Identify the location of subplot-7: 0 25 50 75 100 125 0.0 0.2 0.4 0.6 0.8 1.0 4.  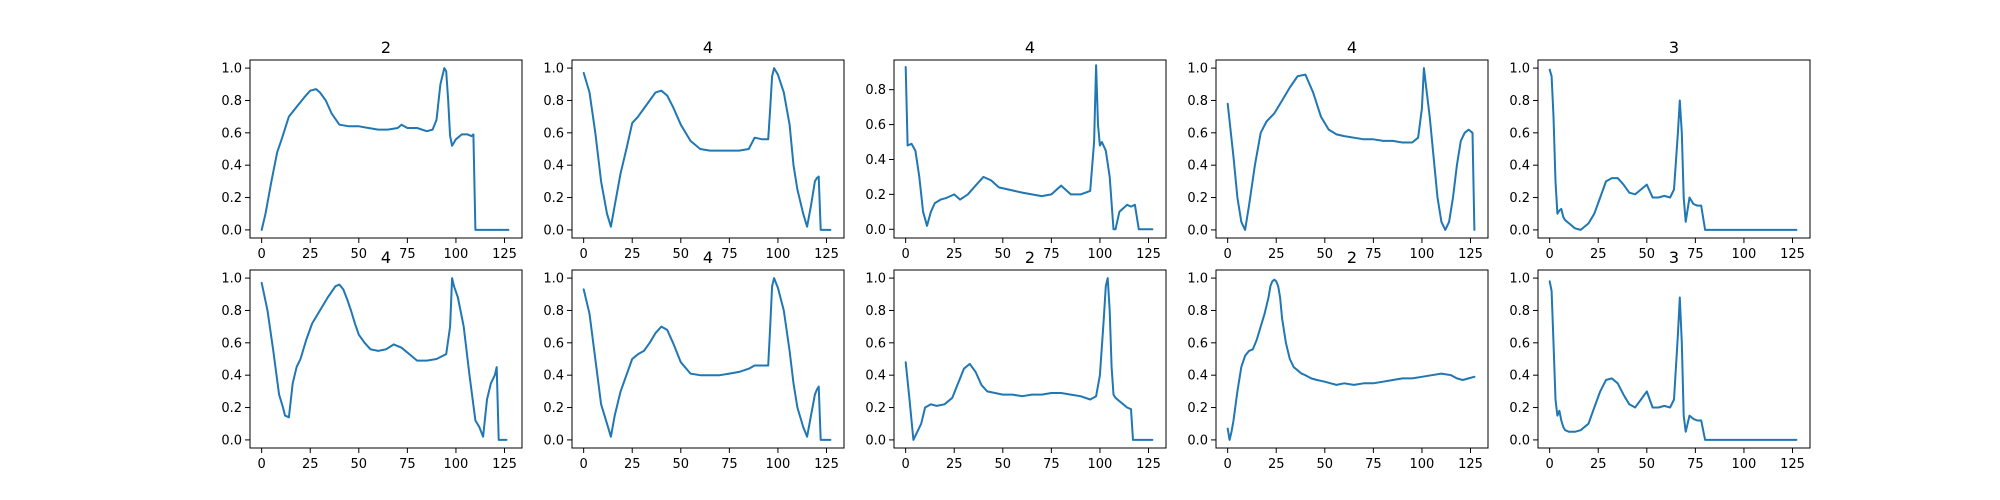
(694, 360).